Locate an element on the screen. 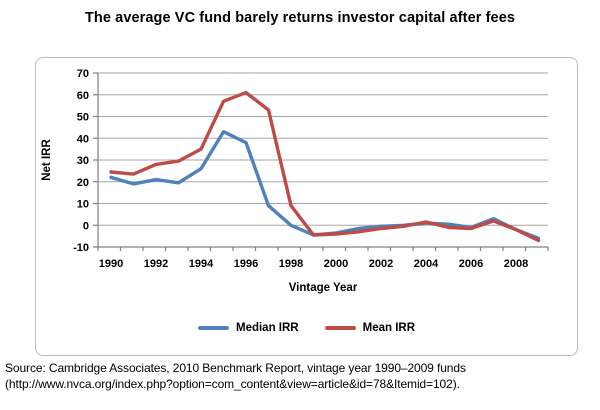 This screenshot has width=600, height=410. y-tick-label: 20 is located at coordinates (83, 183).